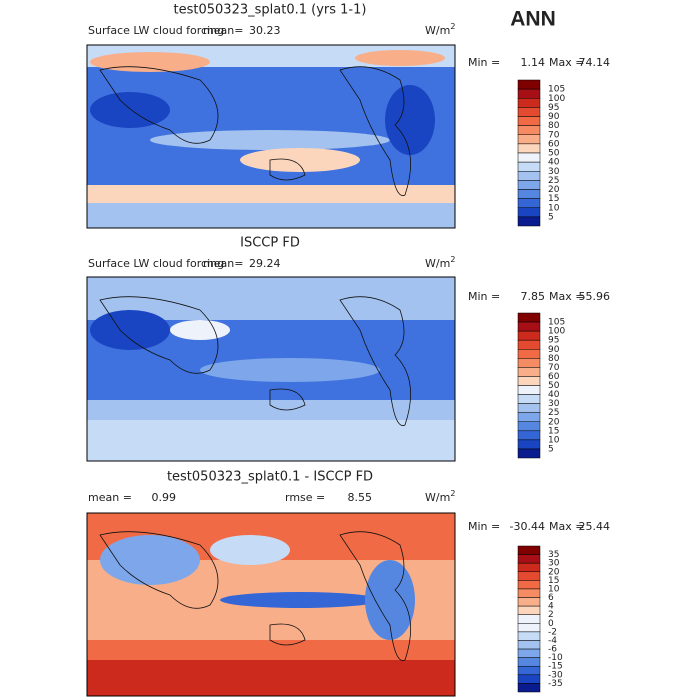 The width and height of the screenshot is (700, 700). What do you see at coordinates (552, 650) in the screenshot?
I see `colorbar-label: -6` at bounding box center [552, 650].